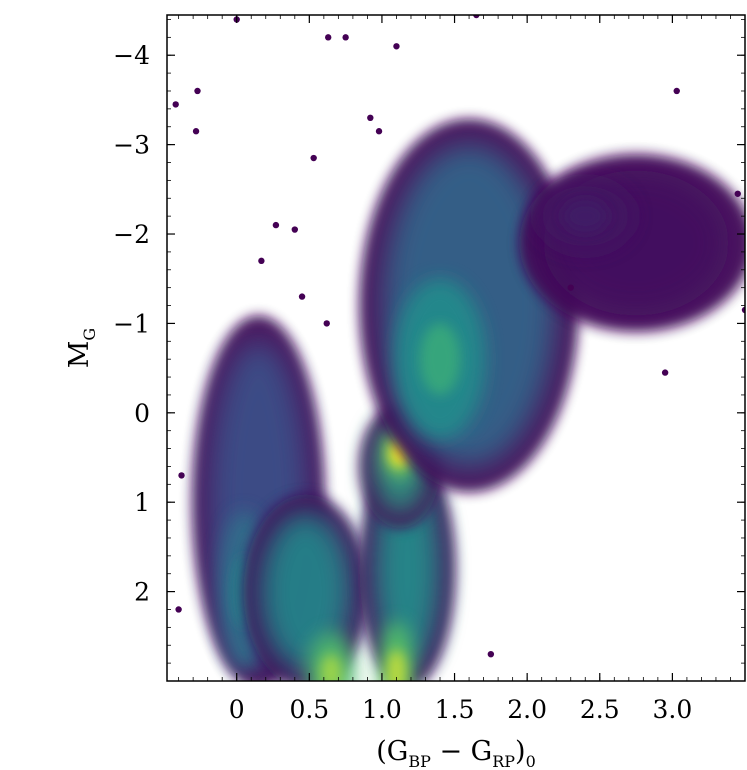 The height and width of the screenshot is (770, 747). I want to click on density-region-main-sequence-left, so click(306, 587).